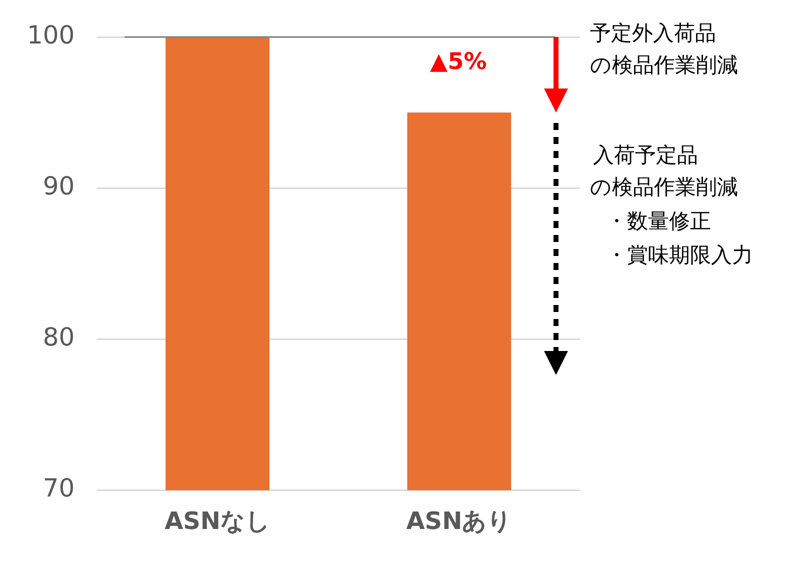 Image resolution: width=805 pixels, height=563 pixels. What do you see at coordinates (58, 337) in the screenshot?
I see `y-tick-label: 80` at bounding box center [58, 337].